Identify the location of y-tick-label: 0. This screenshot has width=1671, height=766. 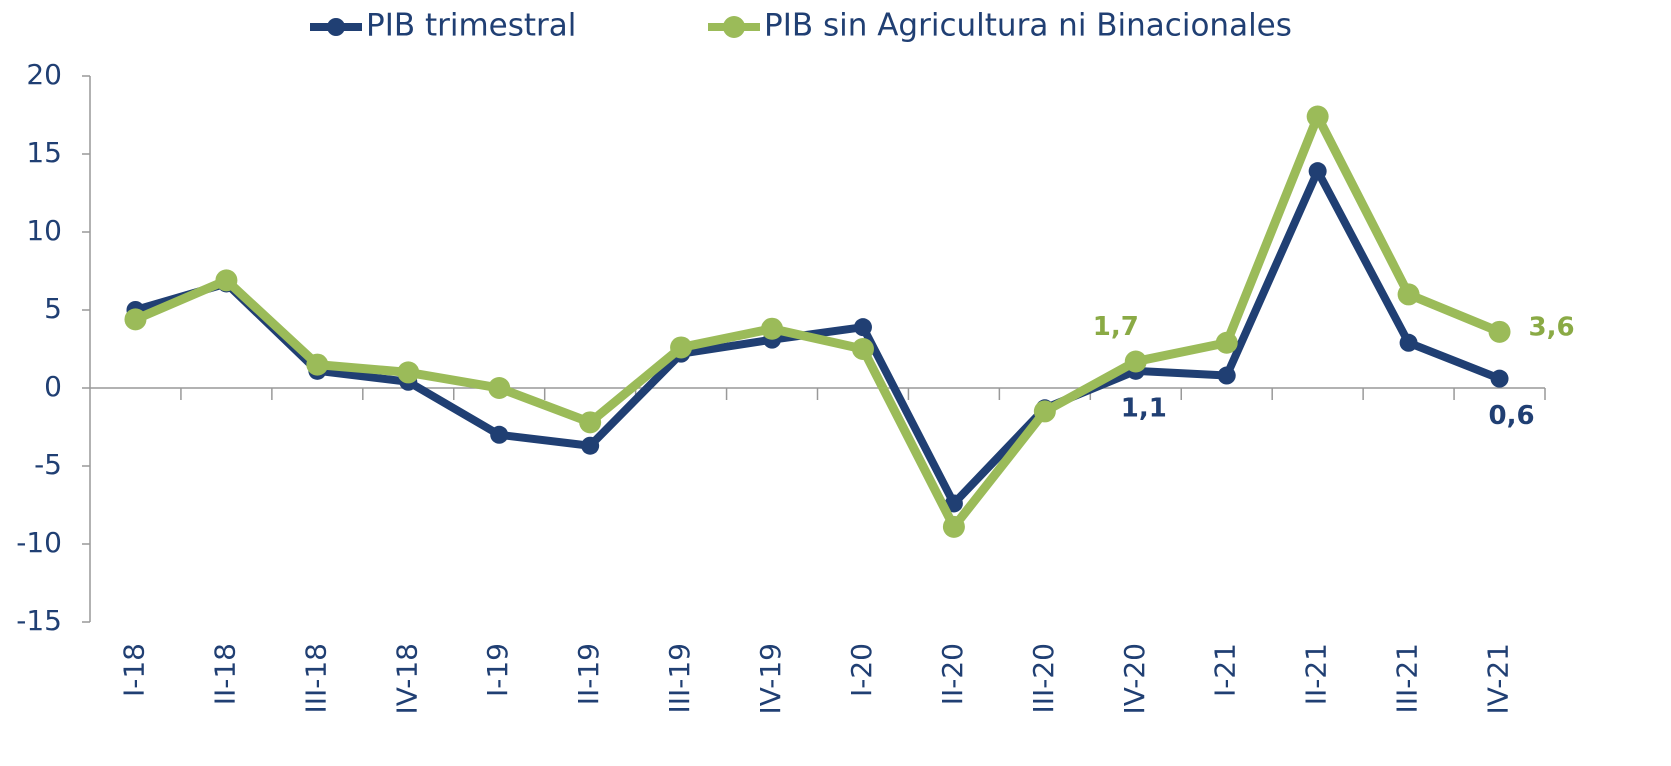
(53, 386).